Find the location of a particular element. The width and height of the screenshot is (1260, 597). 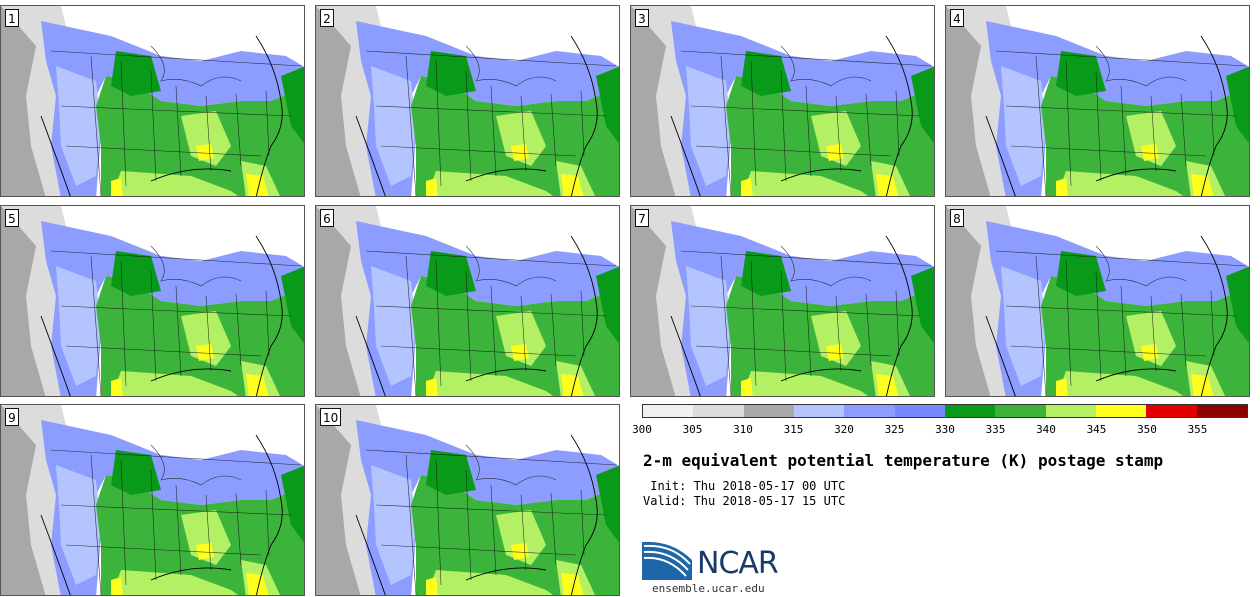

ensemble-member-panel-3: 3 is located at coordinates (782, 101).